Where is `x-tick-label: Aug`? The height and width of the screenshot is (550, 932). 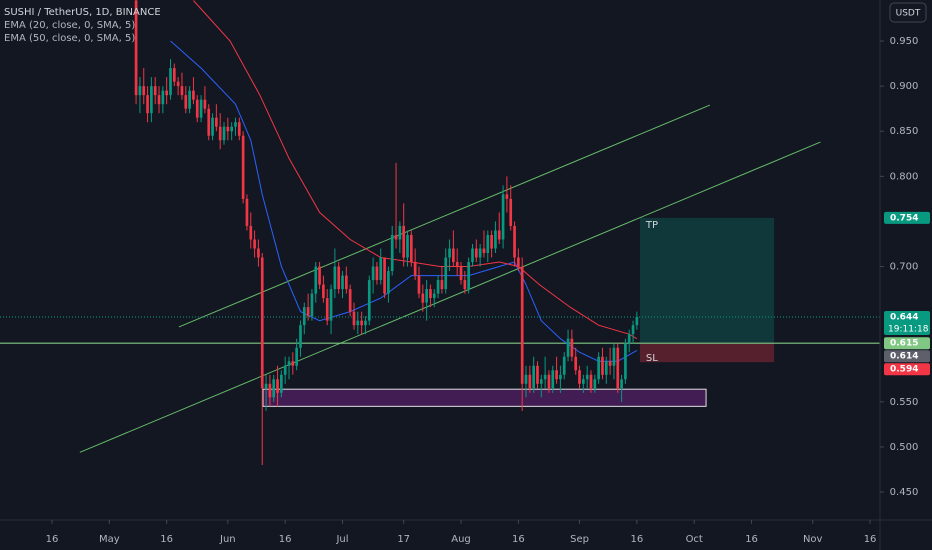
x-tick-label: Aug is located at coordinates (461, 539).